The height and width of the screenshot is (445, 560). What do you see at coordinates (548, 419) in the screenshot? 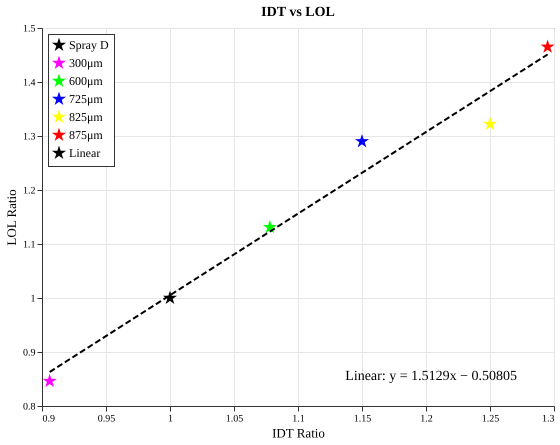
I see `x-tick-label: 1.3` at bounding box center [548, 419].